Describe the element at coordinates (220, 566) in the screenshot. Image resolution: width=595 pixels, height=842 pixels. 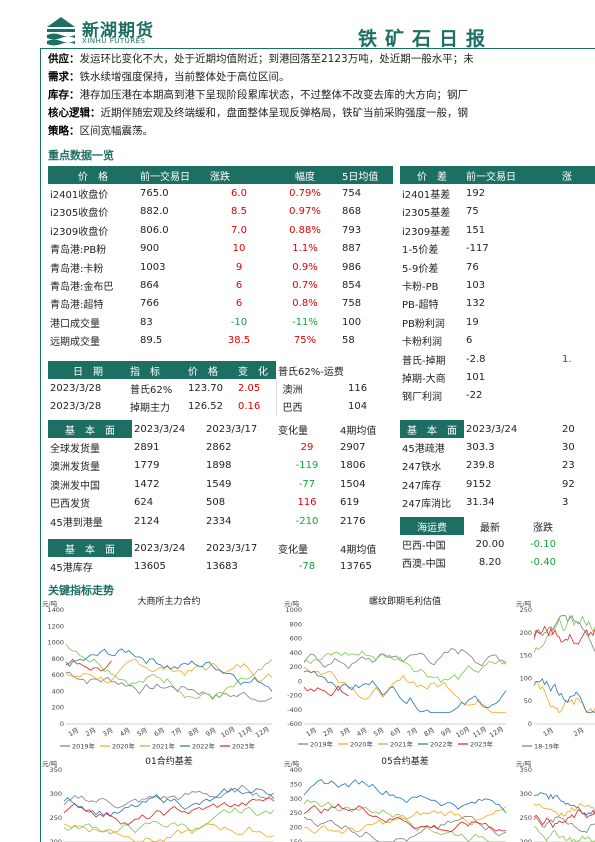
I see `table-row: 45港库存 13605 13683 -78 13765` at that location.